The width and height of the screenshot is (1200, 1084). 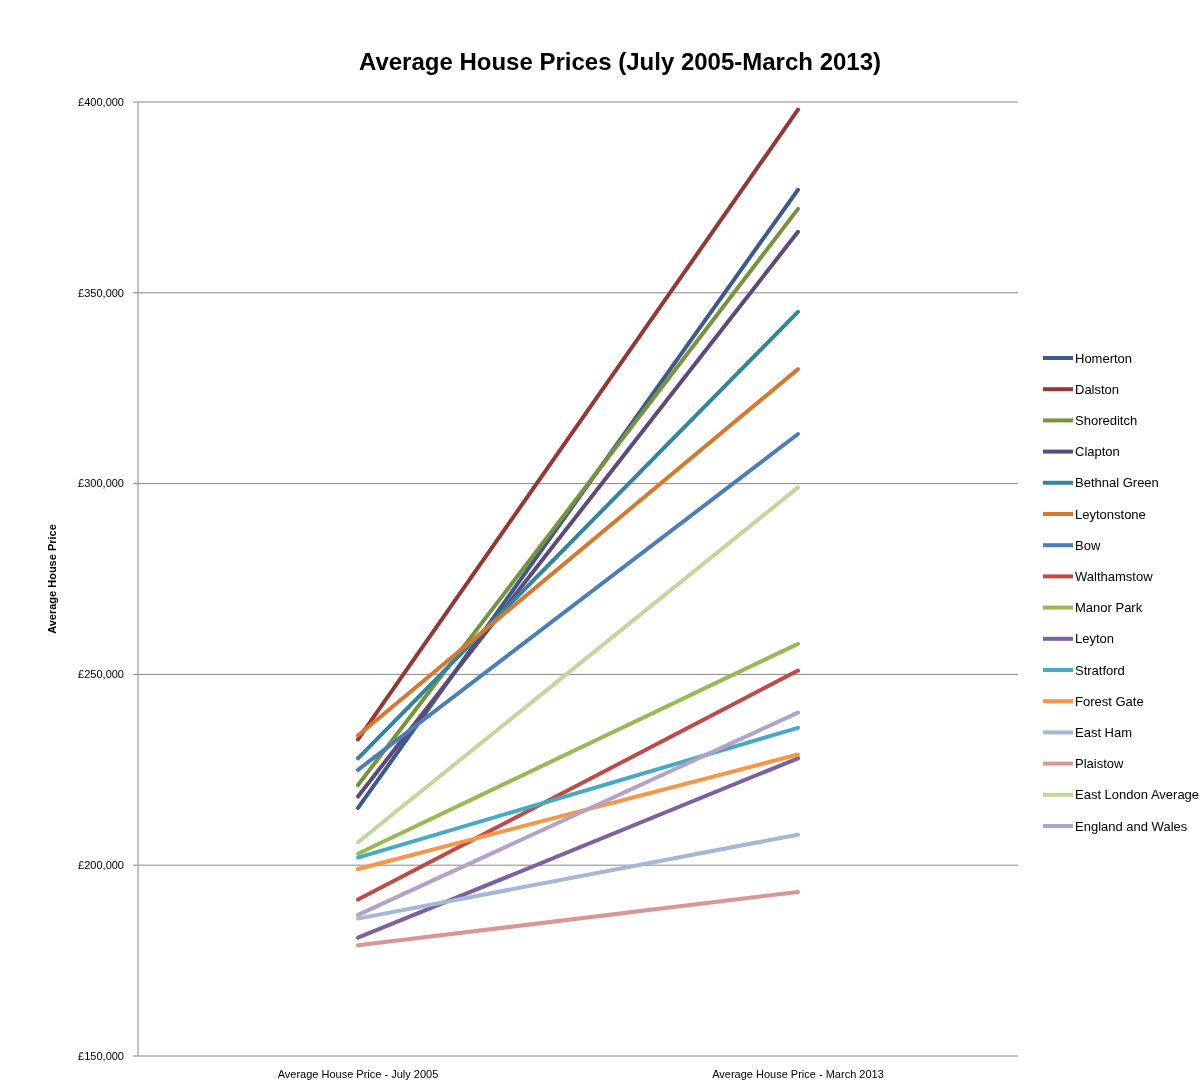 What do you see at coordinates (1104, 358) in the screenshot?
I see `legend-label: Homerton` at bounding box center [1104, 358].